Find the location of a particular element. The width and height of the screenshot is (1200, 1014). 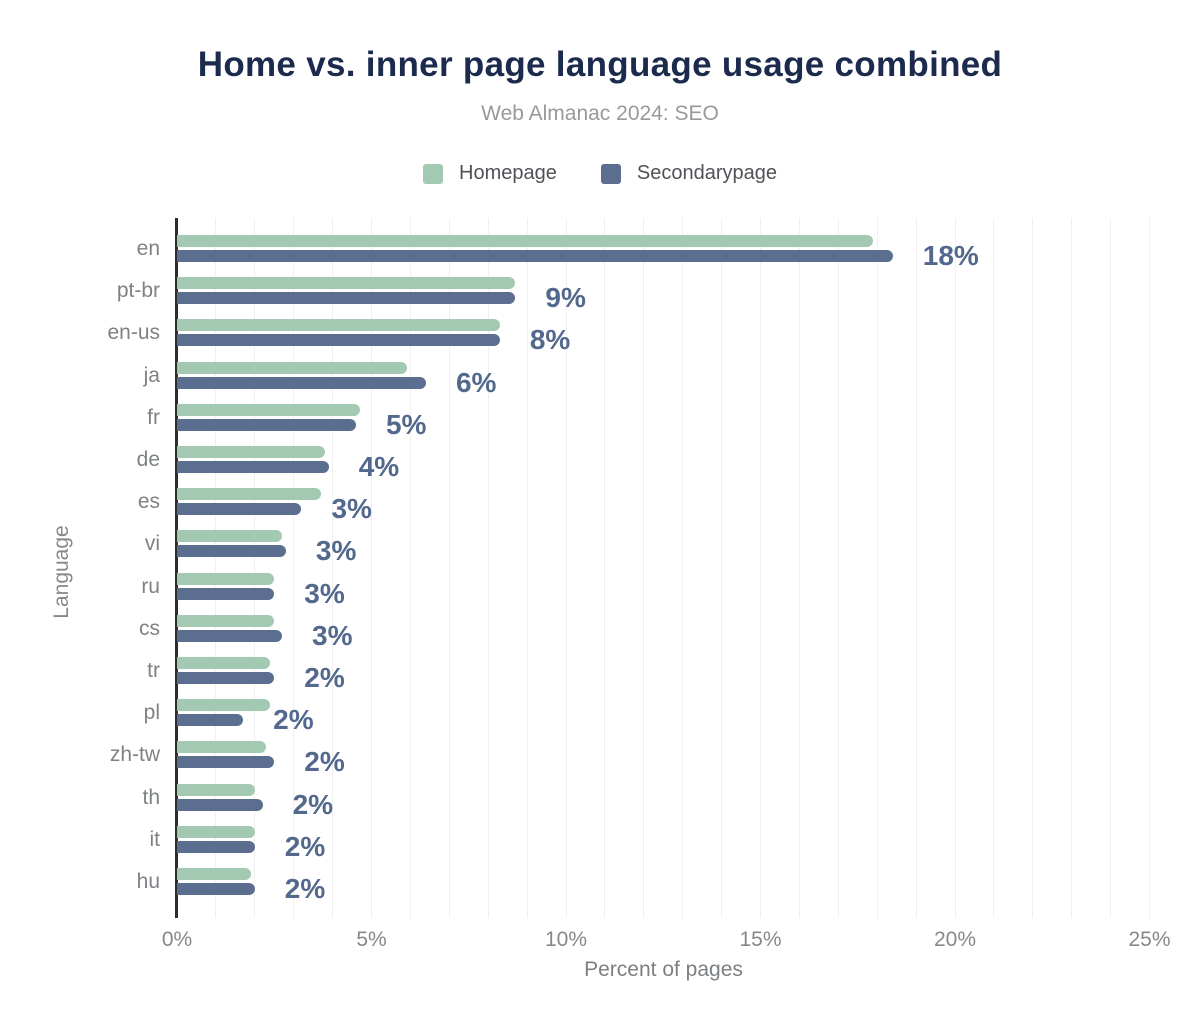

value-label: 4% is located at coordinates (379, 466).